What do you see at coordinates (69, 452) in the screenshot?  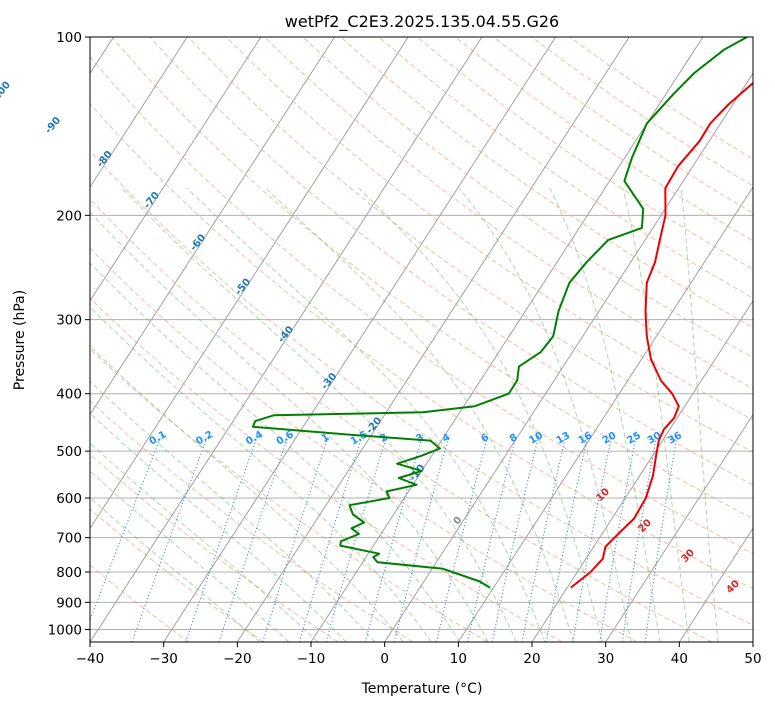 I see `y-tick-label: 500` at bounding box center [69, 452].